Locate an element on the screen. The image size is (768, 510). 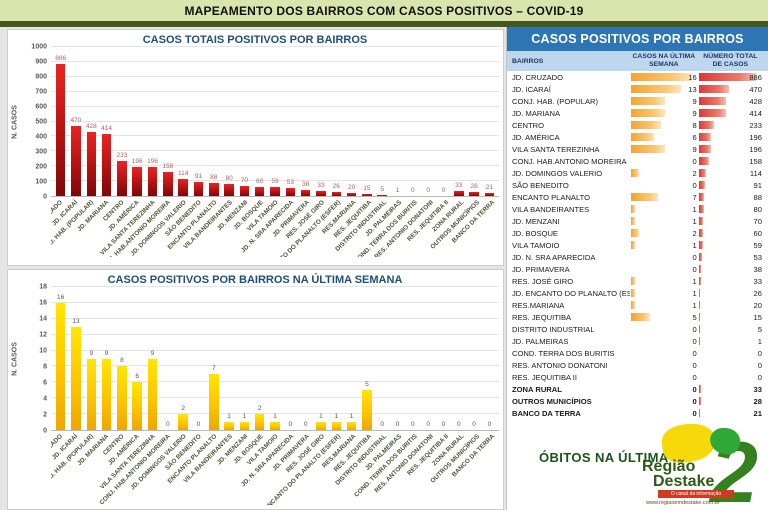
bar-value-label: 33 is located at coordinates (321, 186).